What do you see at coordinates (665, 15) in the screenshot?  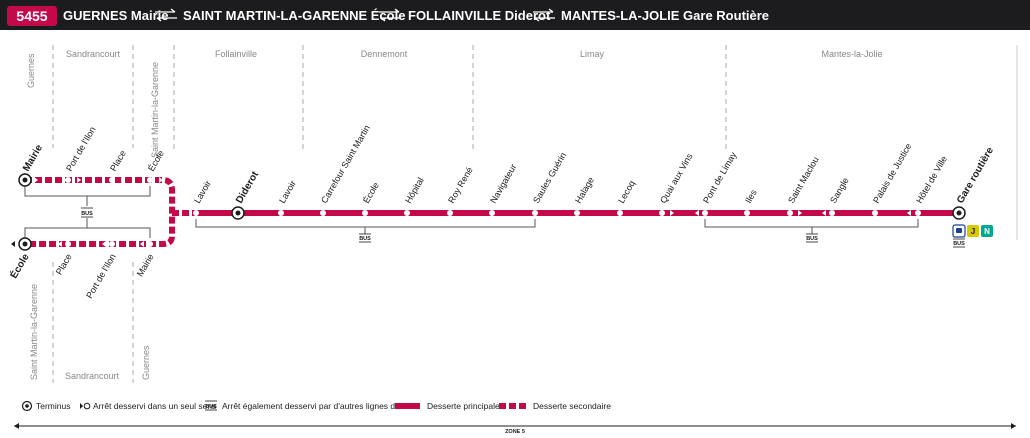 I see `header-terminus-mantes: MANTES-LA-JOLIE Gare Routière` at bounding box center [665, 15].